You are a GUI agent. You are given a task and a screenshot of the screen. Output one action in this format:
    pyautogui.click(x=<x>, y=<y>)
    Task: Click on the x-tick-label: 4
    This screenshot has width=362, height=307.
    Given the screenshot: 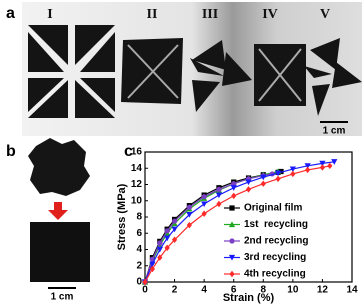 What is the action you would take?
    pyautogui.click(x=204, y=290)
    